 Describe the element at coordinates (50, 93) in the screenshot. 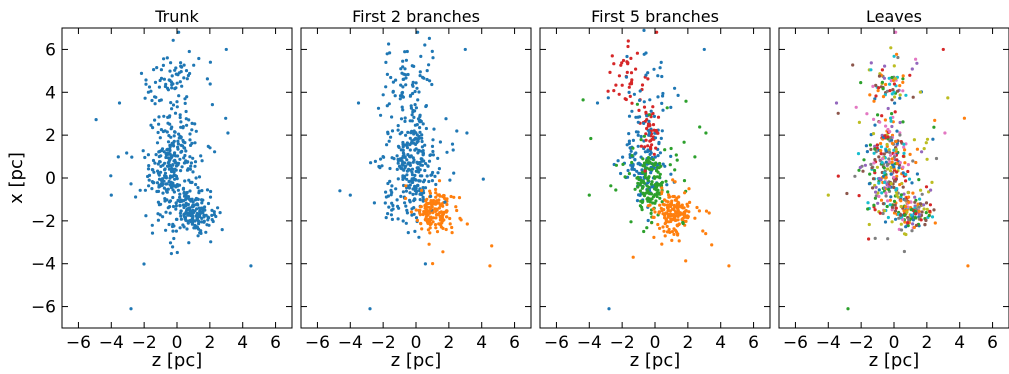

I see `y-tick-label: 4` at that location.